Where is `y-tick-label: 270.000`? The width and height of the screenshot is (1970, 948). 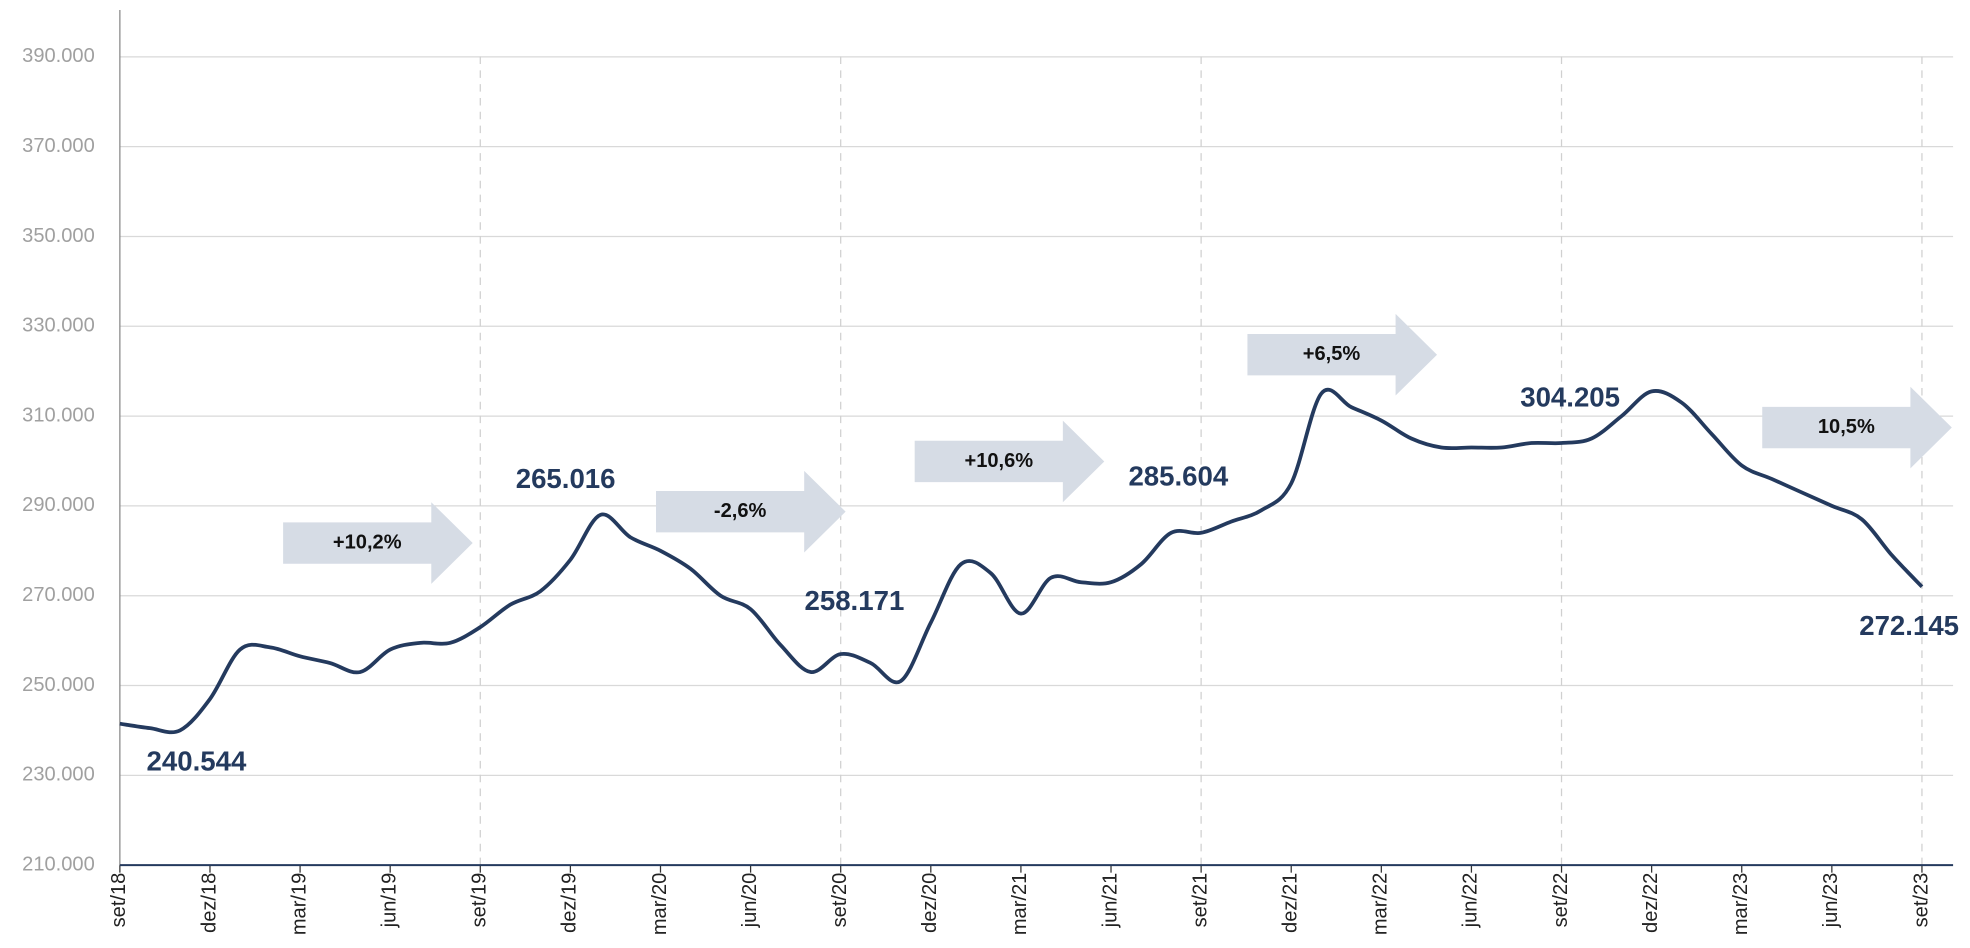
y-tick-label: 270.000 is located at coordinates (58, 595).